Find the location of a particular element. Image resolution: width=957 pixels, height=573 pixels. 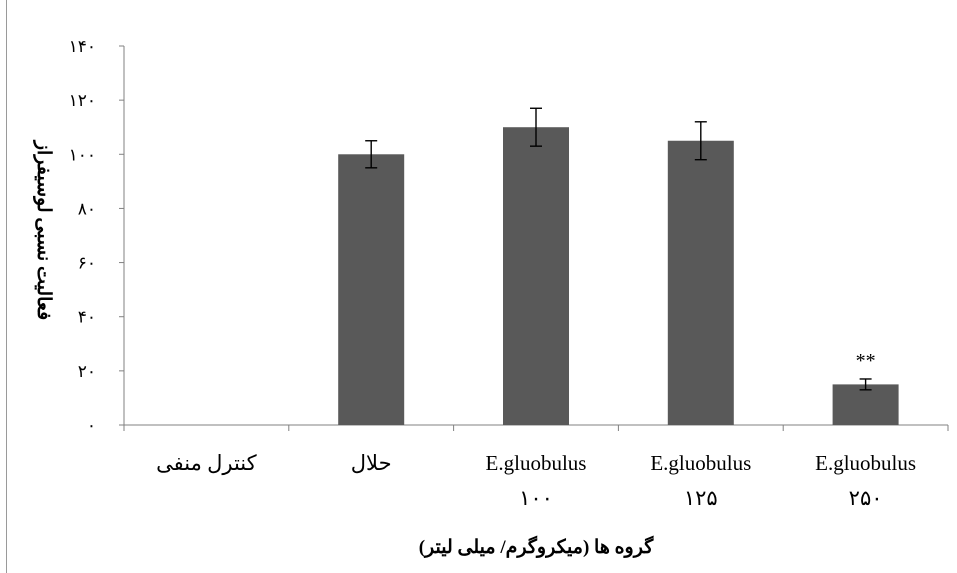

x-category-sublabel: ۱۲۵ is located at coordinates (701, 498).